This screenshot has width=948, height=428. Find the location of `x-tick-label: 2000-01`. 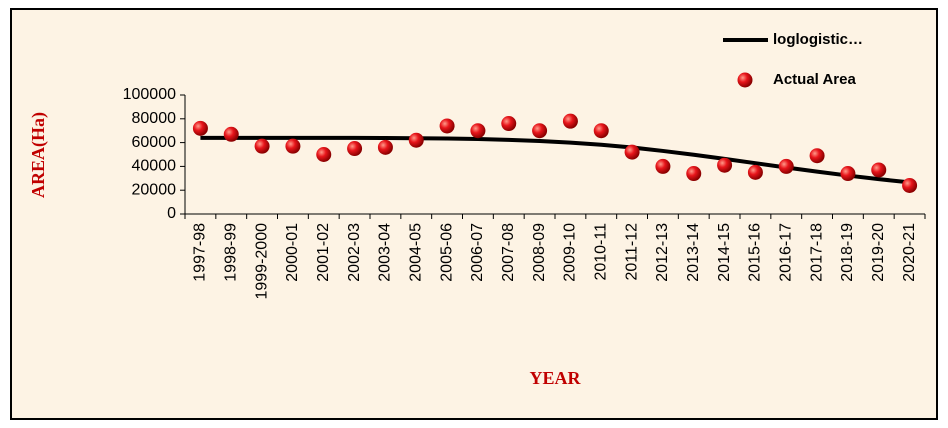

x-tick-label: 2000-01 is located at coordinates (292, 252).